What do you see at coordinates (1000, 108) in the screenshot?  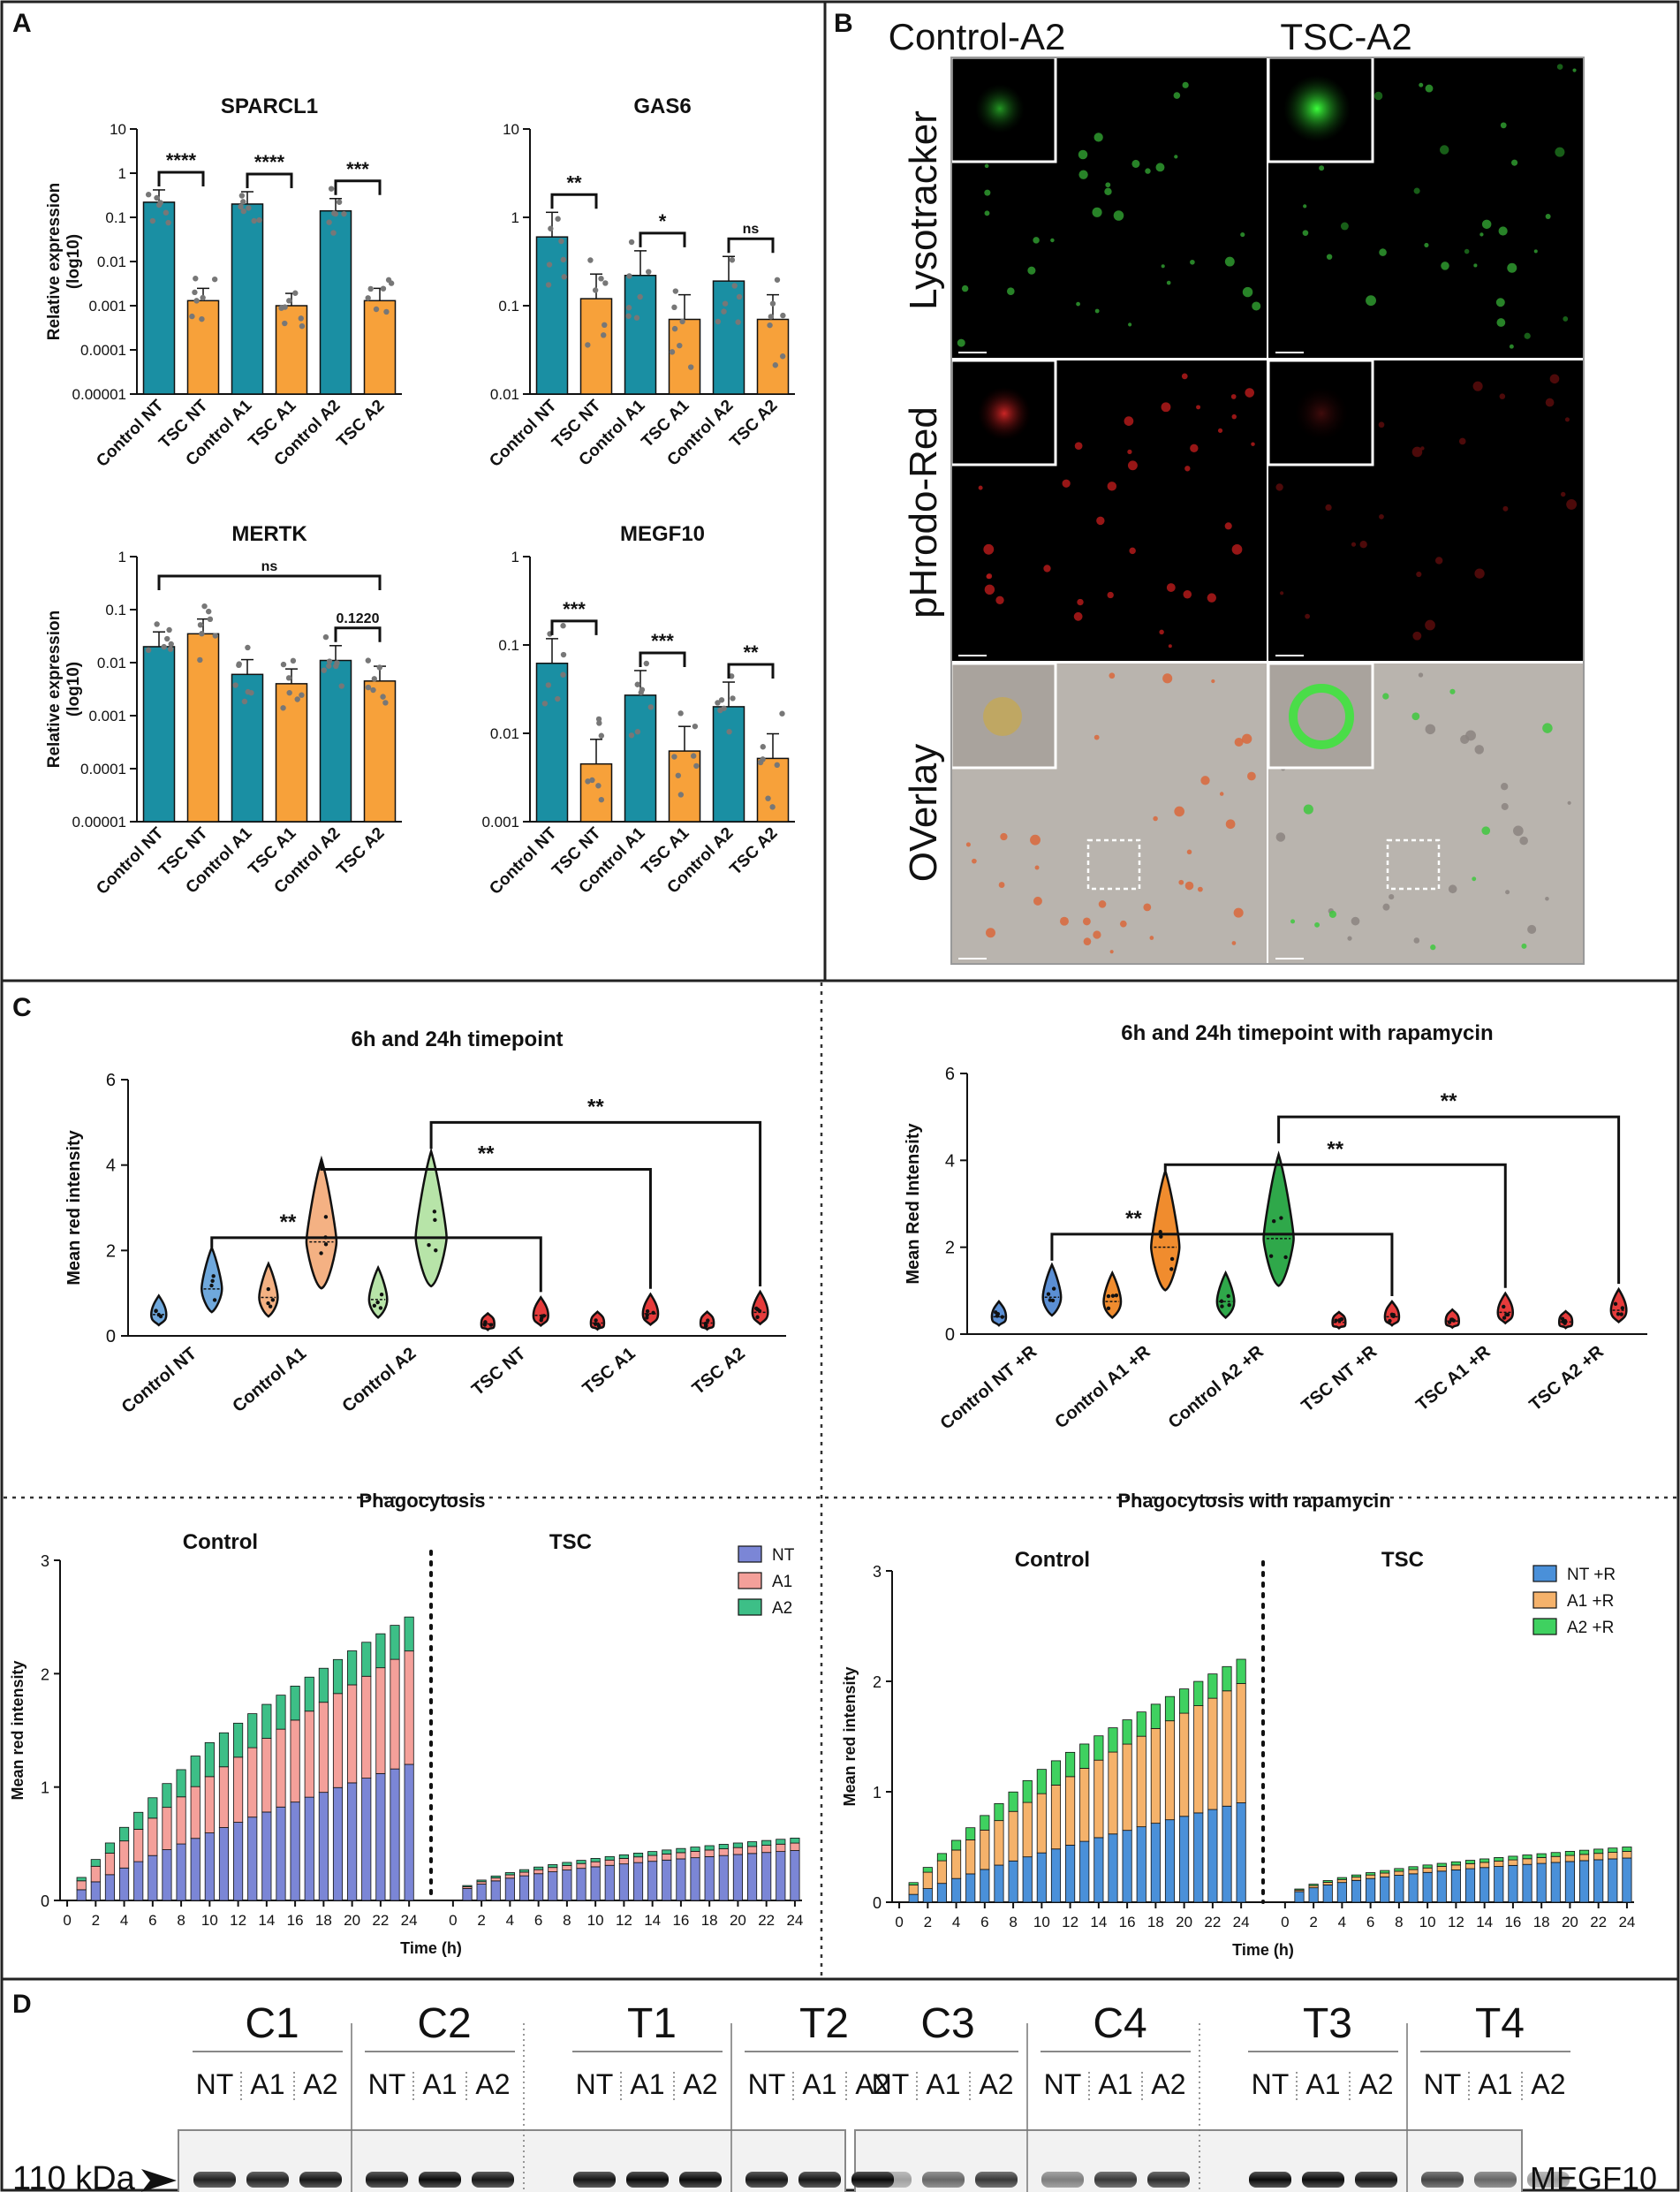 I see `inset-signal` at bounding box center [1000, 108].